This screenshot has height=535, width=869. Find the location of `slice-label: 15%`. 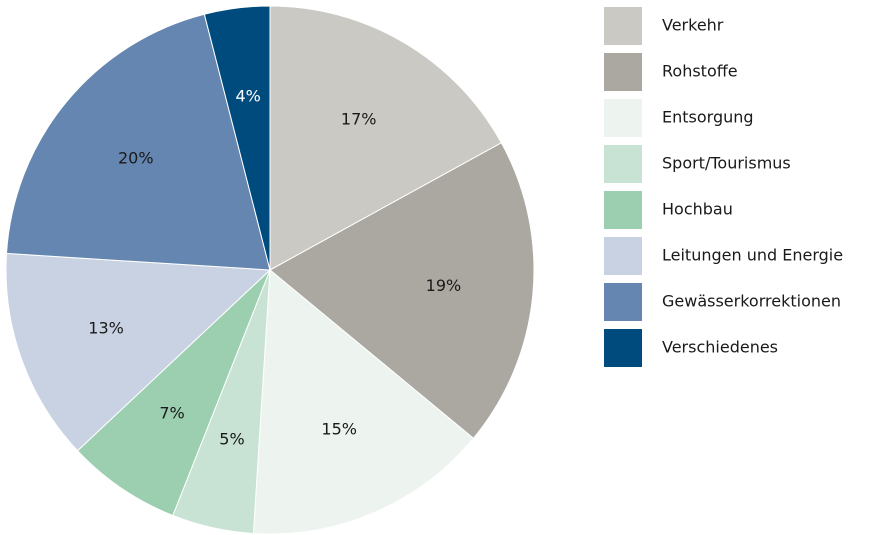

slice-label: 15% is located at coordinates (339, 428).